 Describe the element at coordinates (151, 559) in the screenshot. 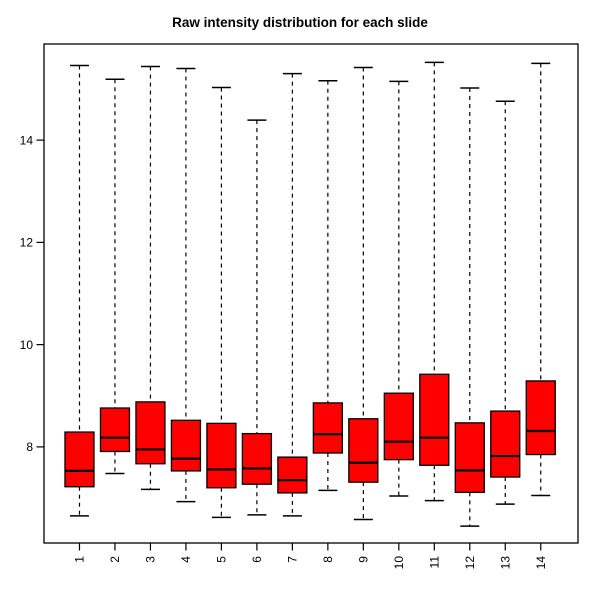

I see `x-axis-tick-label: 3` at that location.